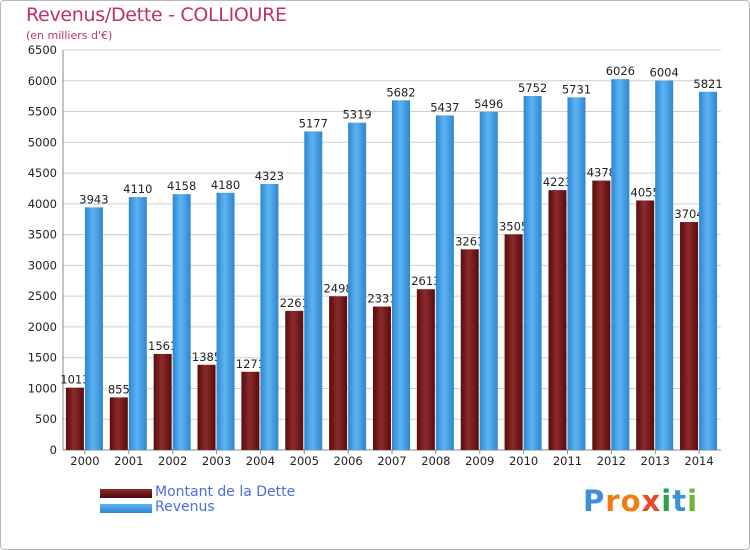 The image size is (750, 550). What do you see at coordinates (42, 265) in the screenshot?
I see `y-tick-label: 3000` at bounding box center [42, 265].